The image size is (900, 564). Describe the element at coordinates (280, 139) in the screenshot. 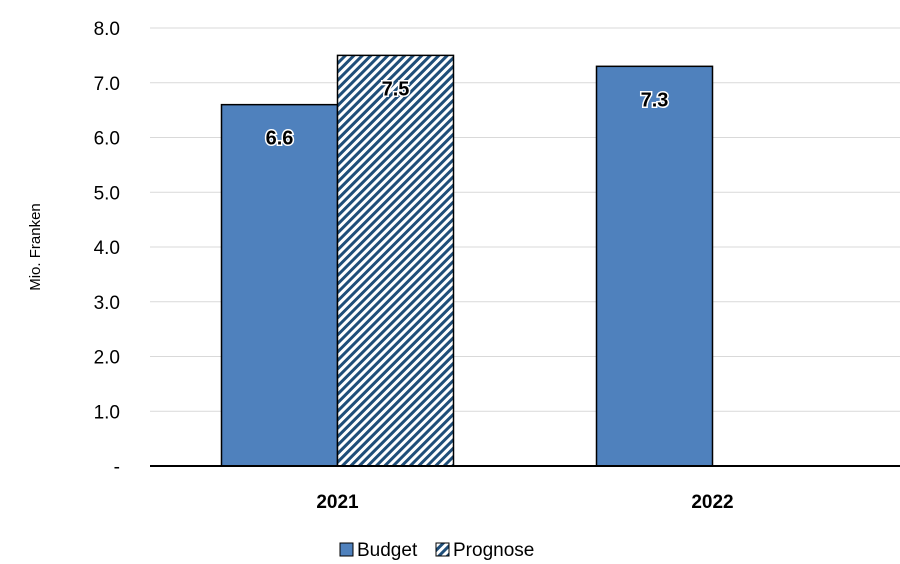

I see `data-label: 6.6` at that location.